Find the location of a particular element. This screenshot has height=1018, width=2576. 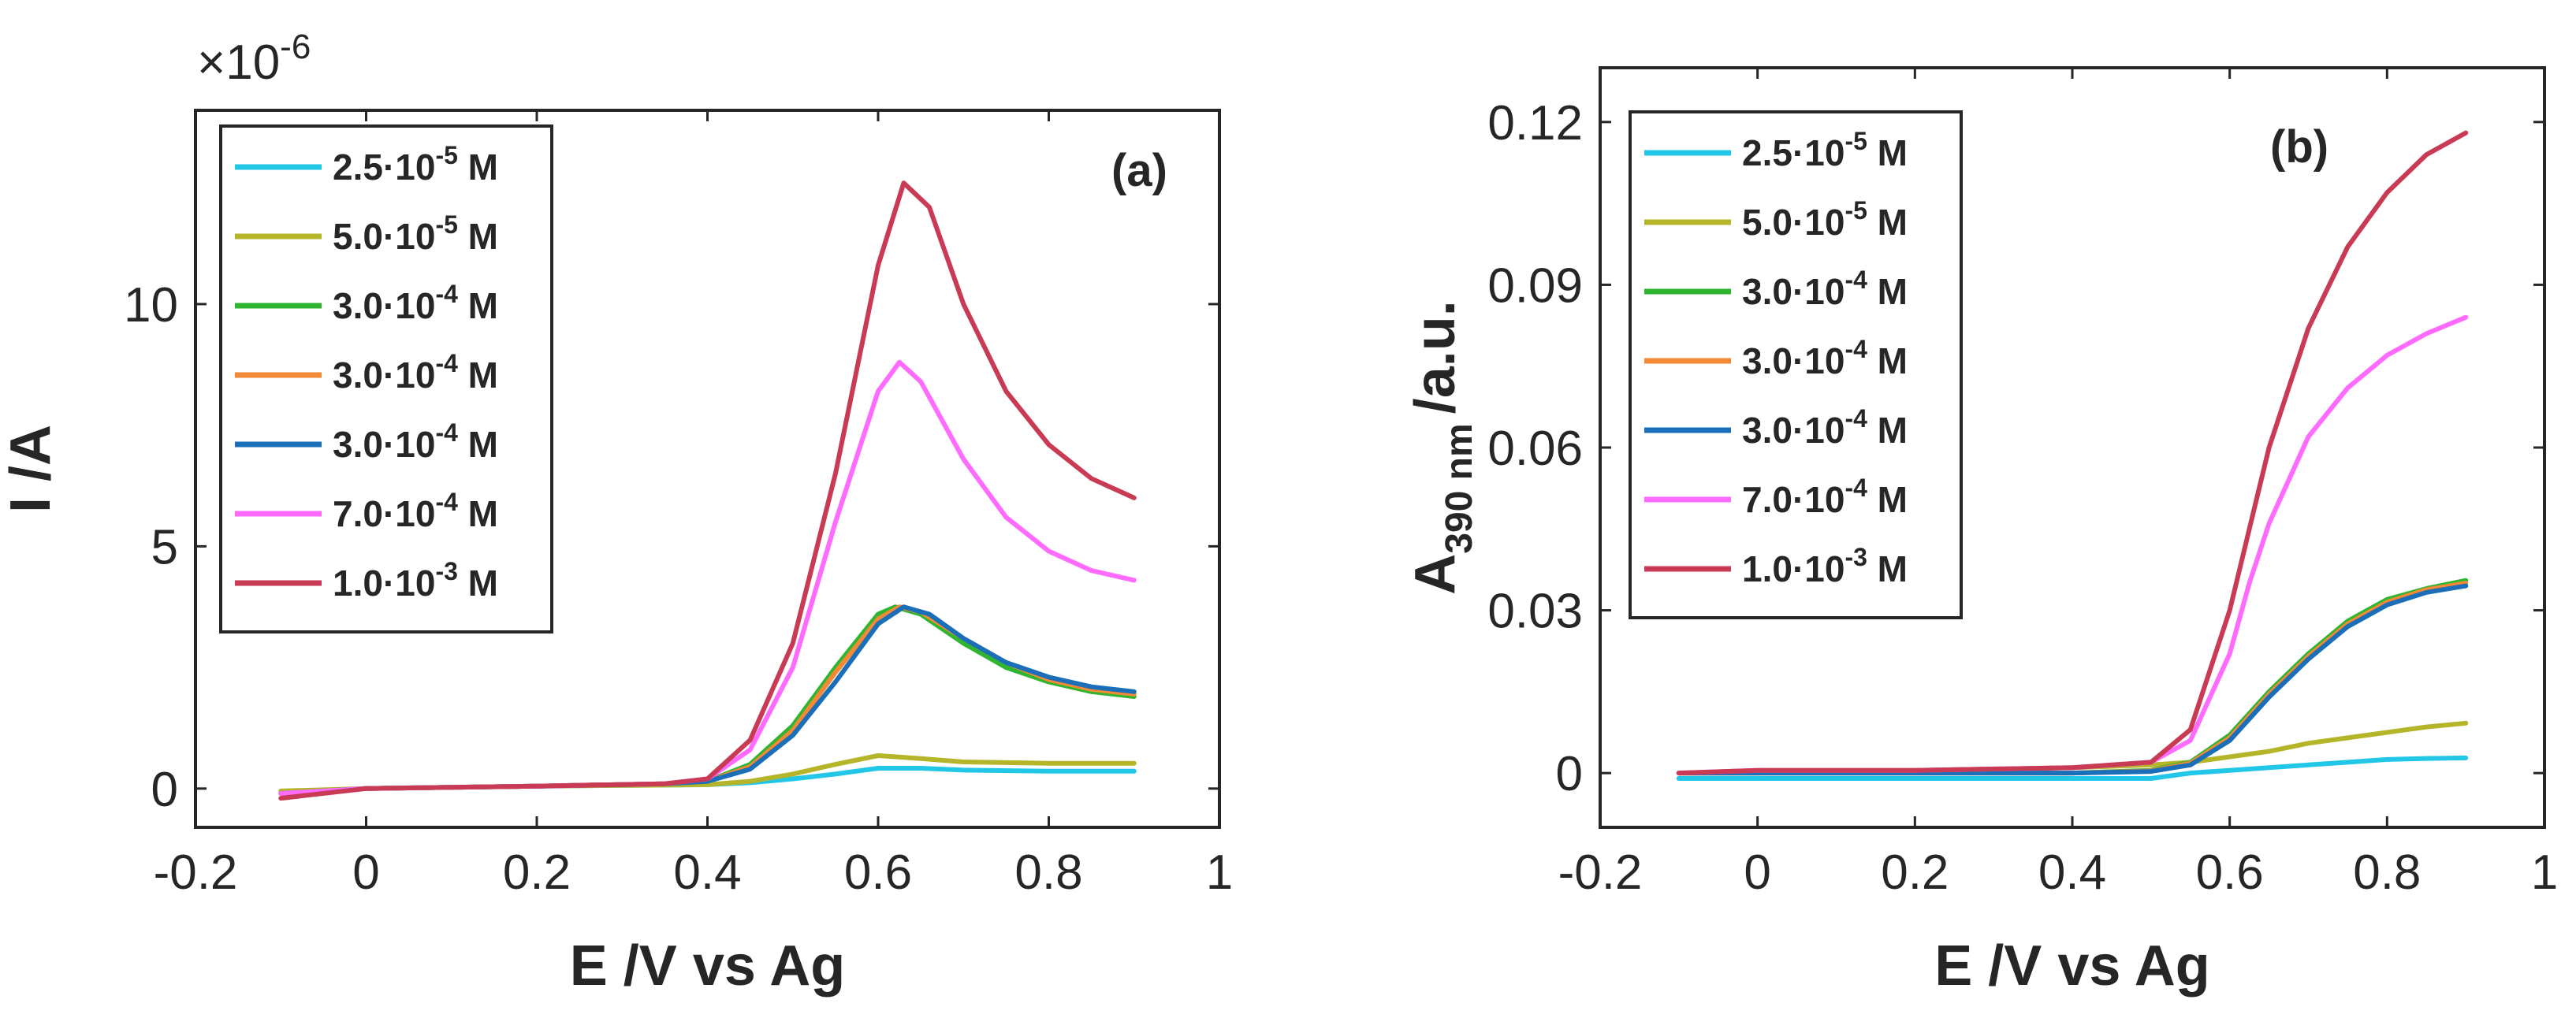

y-tick-label: 0.06 is located at coordinates (1535, 449).